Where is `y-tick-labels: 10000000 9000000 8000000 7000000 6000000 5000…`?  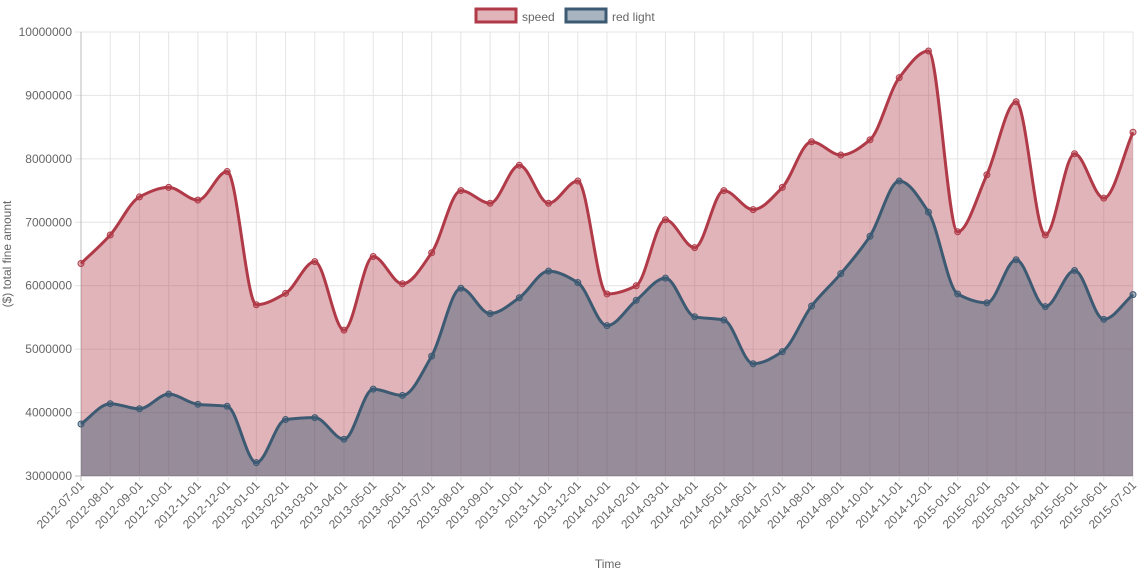 y-tick-labels: 10000000 9000000 8000000 7000000 6000000 5000… is located at coordinates (46, 254).